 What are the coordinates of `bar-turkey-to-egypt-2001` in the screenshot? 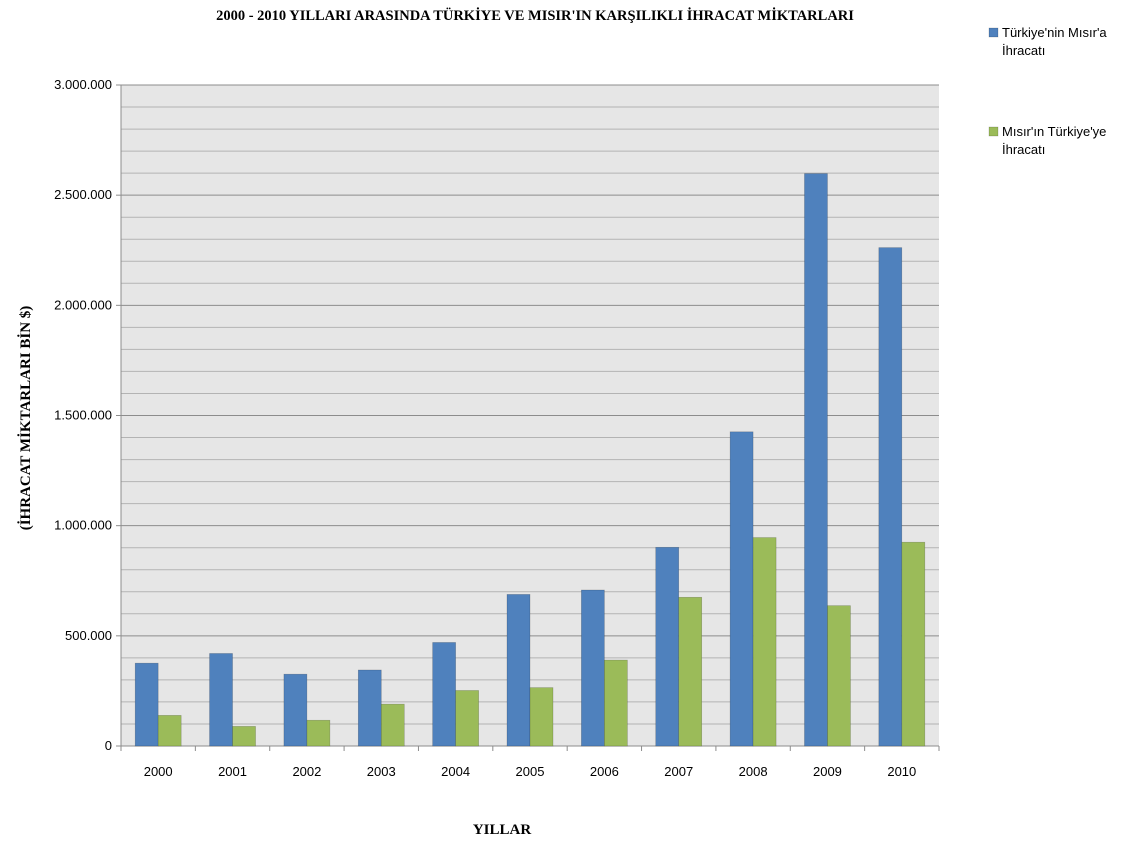 It's located at (221, 700).